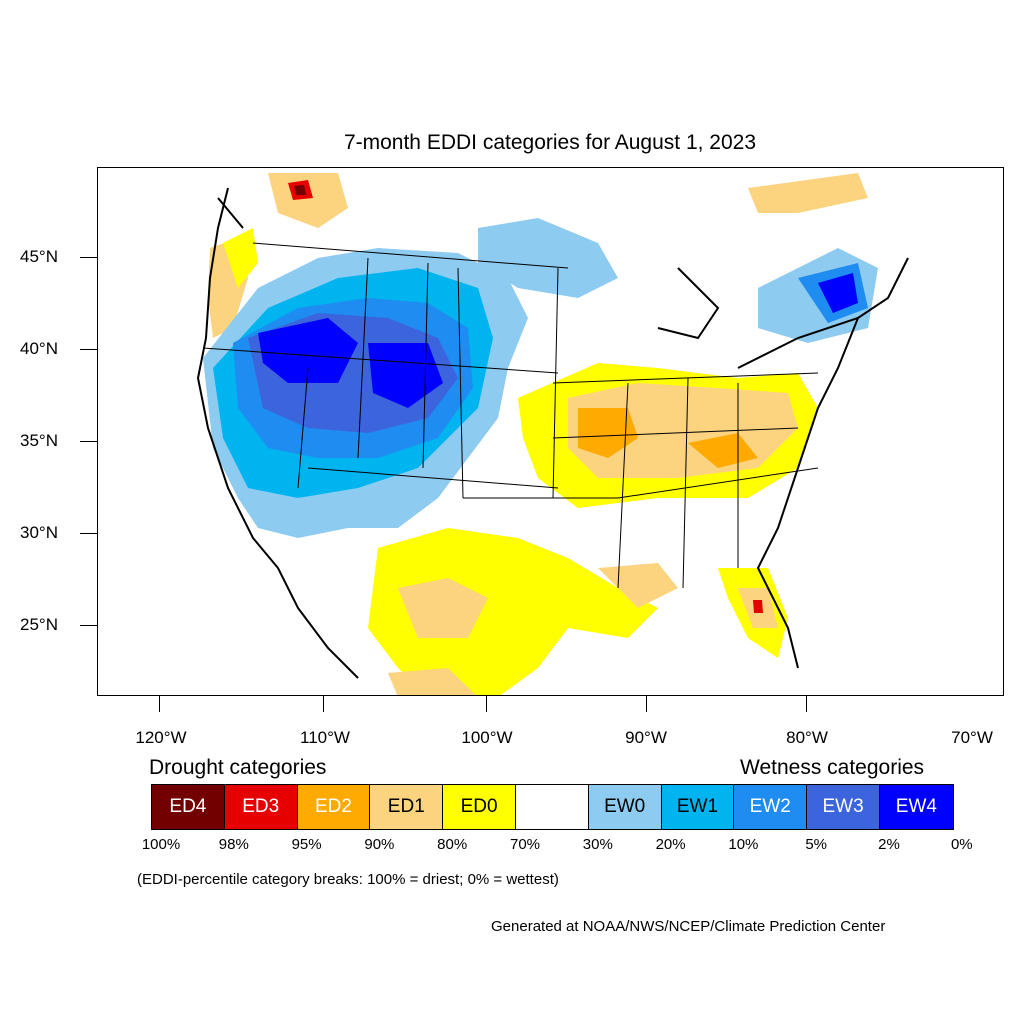 Image resolution: width=1024 pixels, height=1024 pixels. Describe the element at coordinates (240, 258) in the screenshot. I see `region-pnw-ed0` at that location.